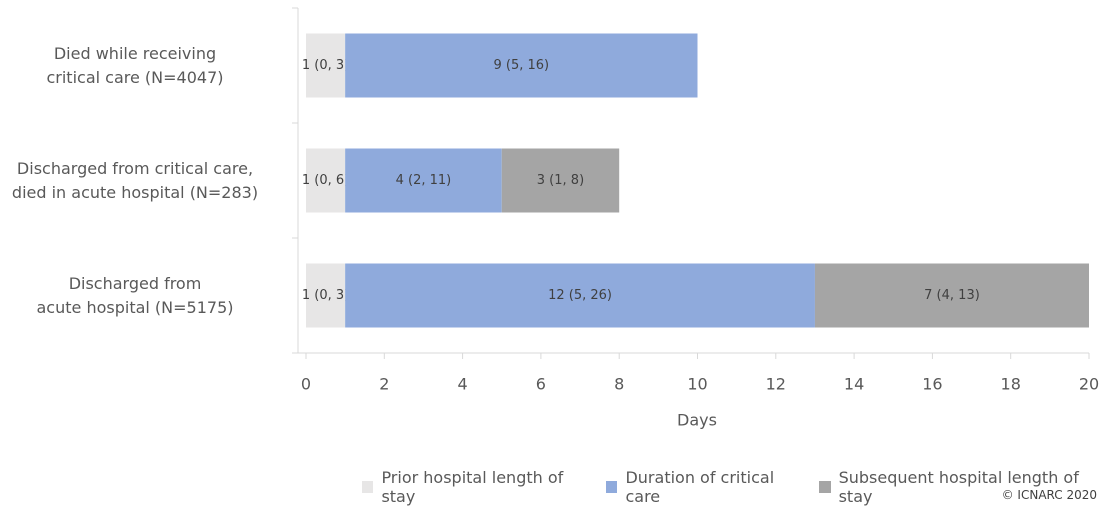 This screenshot has height=508, width=1105. What do you see at coordinates (1089, 384) in the screenshot?
I see `x-tick-label: 20` at bounding box center [1089, 384].